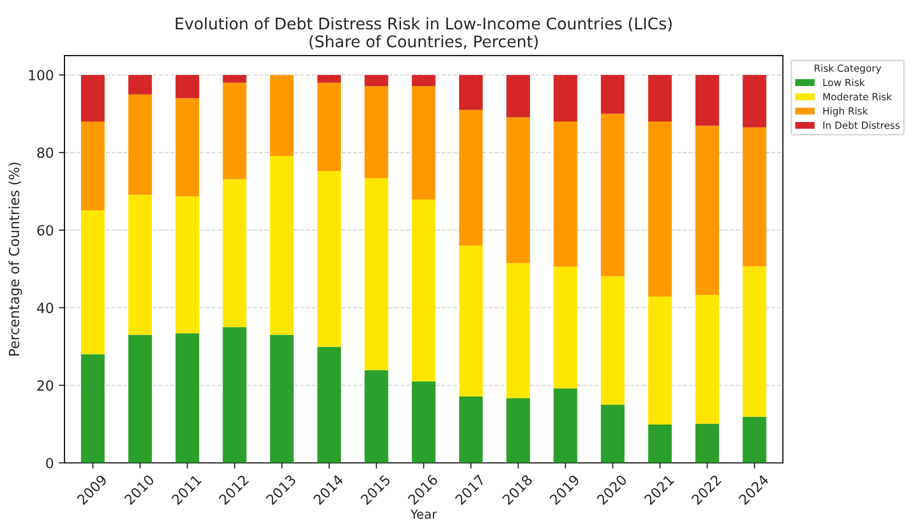  I want to click on legend-label: In Debt Distress, so click(861, 125).